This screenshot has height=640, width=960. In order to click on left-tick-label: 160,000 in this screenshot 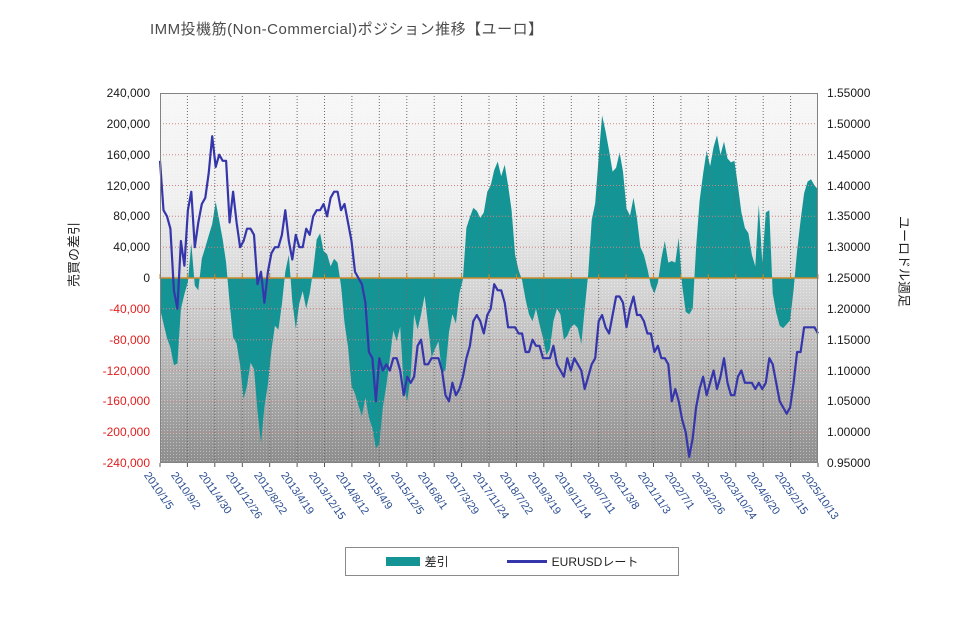, I will do `click(128, 154)`.